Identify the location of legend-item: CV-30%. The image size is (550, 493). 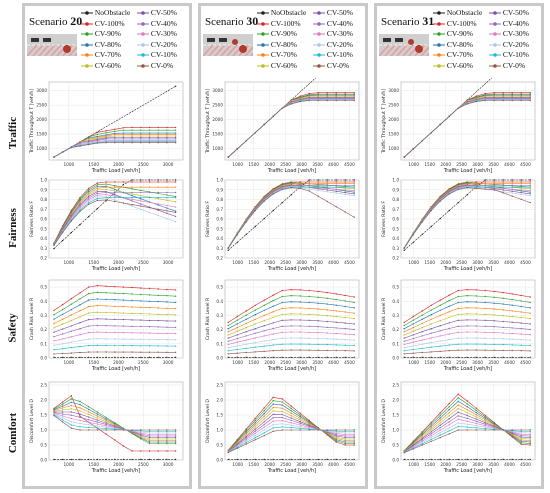
(509, 33).